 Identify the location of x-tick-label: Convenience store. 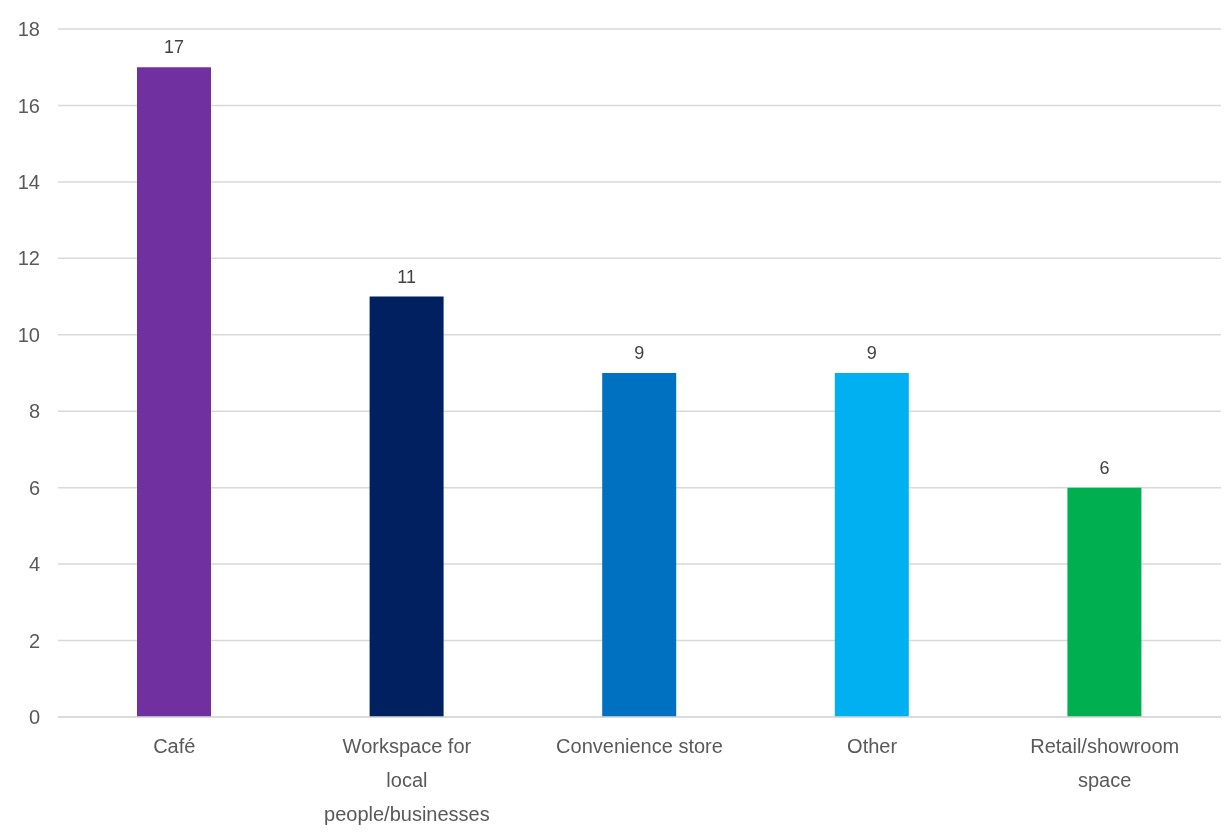
(639, 746).